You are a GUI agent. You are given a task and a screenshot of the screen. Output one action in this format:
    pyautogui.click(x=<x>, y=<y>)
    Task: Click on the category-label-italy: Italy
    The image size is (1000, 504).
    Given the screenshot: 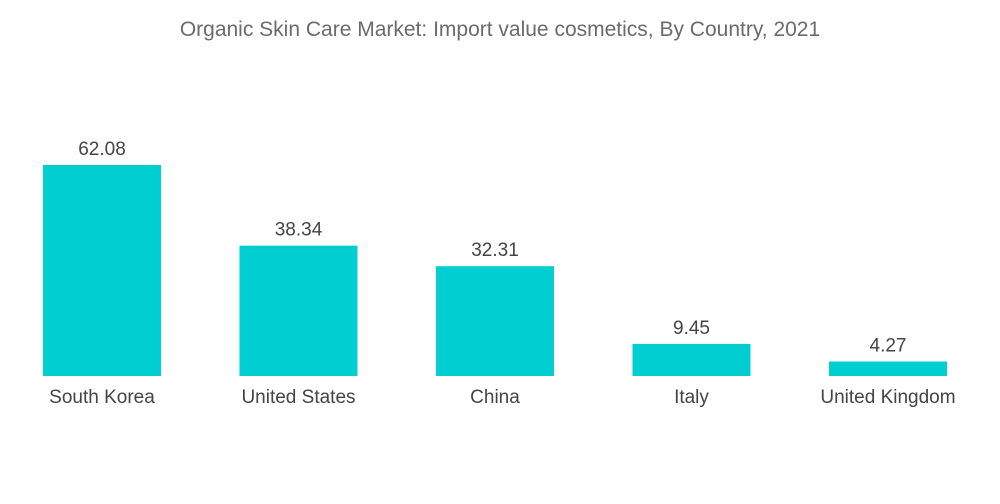 What is the action you would take?
    pyautogui.click(x=691, y=397)
    